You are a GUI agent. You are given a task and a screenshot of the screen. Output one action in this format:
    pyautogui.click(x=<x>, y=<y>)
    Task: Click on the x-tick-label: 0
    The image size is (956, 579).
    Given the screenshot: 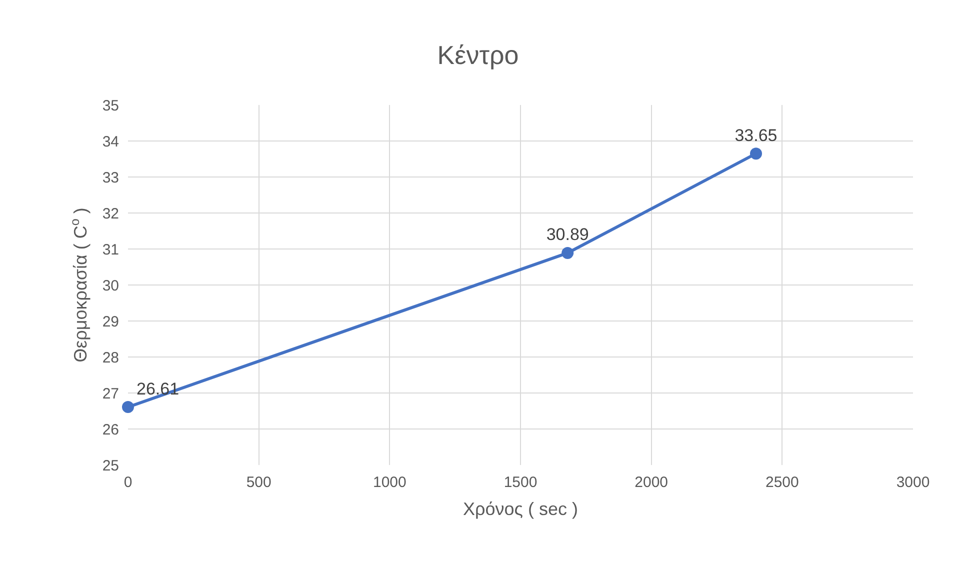 What is the action you would take?
    pyautogui.click(x=128, y=482)
    